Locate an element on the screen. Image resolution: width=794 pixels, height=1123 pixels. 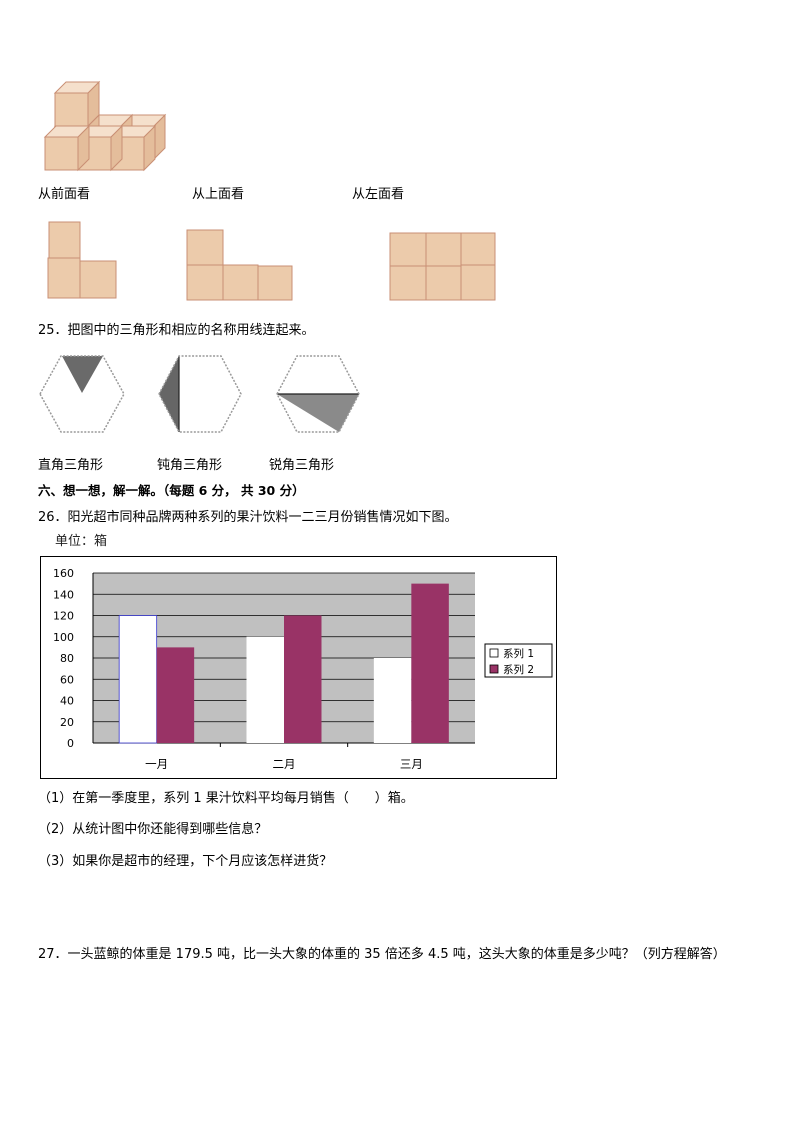
question-26-1: （1）在第一季度里，系列 1 果汁饮料平均每月销售（ ）箱。 is located at coordinates (226, 798).